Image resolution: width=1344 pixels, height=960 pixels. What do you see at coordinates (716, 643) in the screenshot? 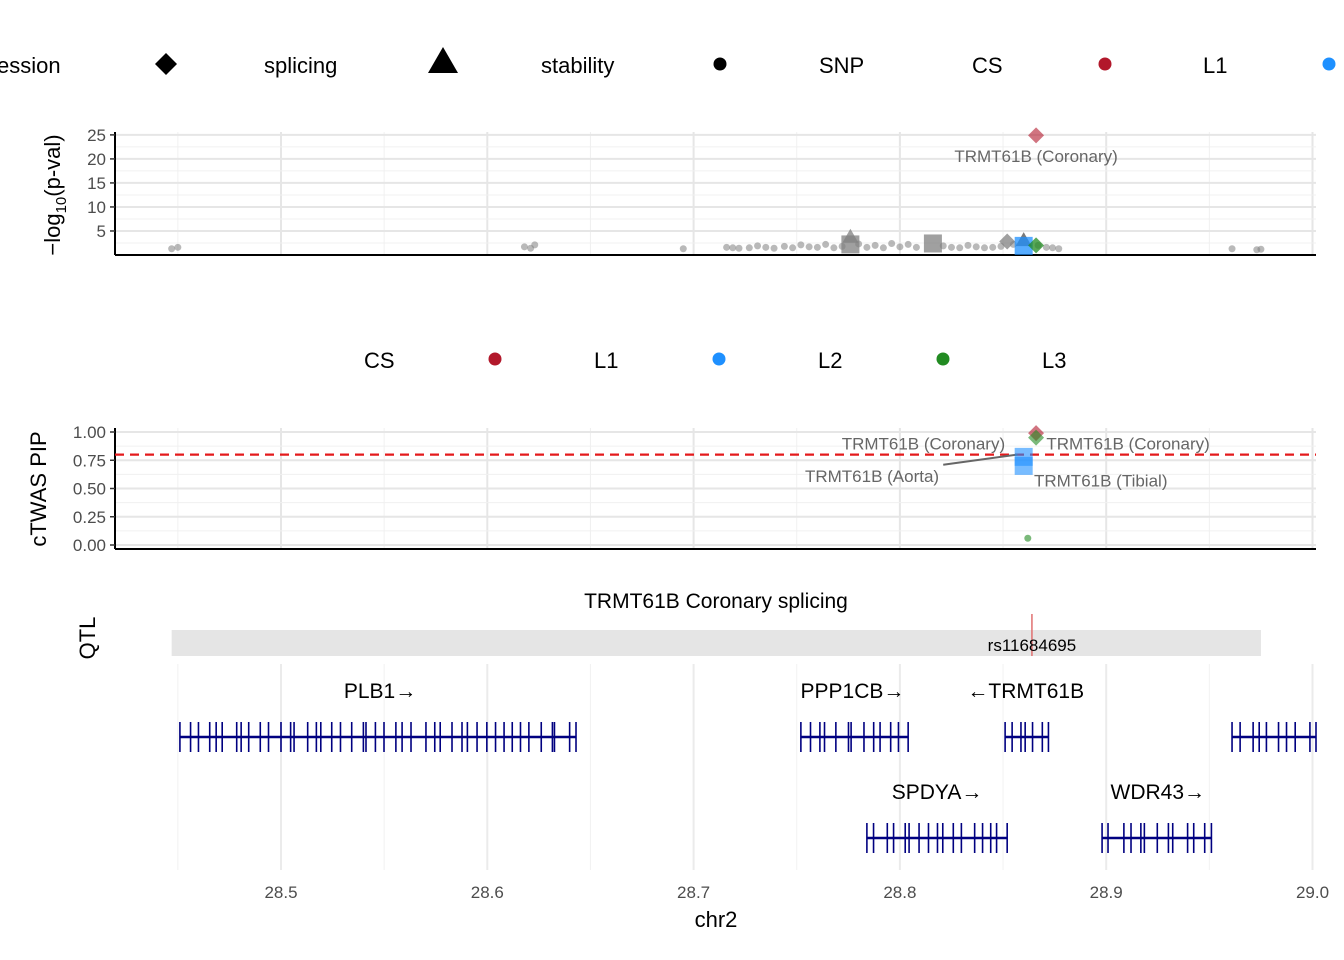
I see `qtl-range-bar` at bounding box center [716, 643].